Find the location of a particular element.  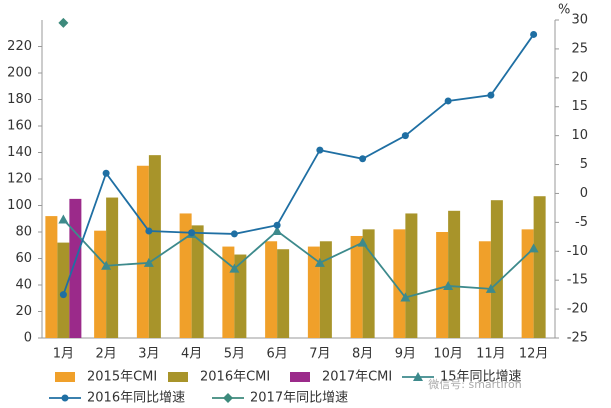

x-tick-label: 9月 is located at coordinates (405, 354).